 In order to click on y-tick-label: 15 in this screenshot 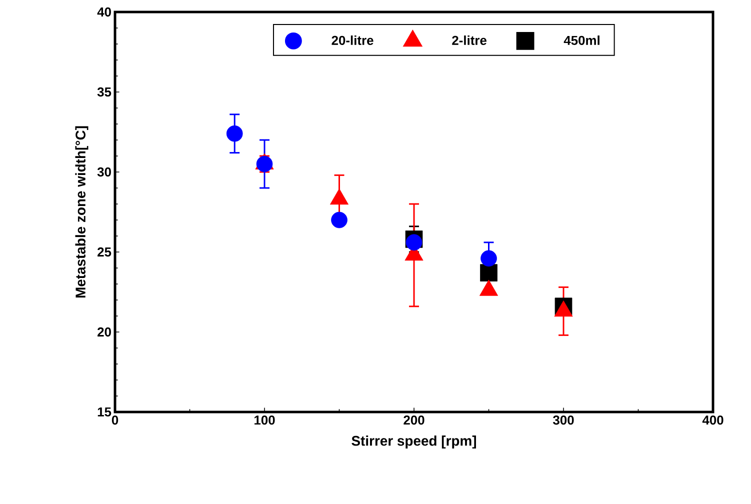, I will do `click(105, 411)`.